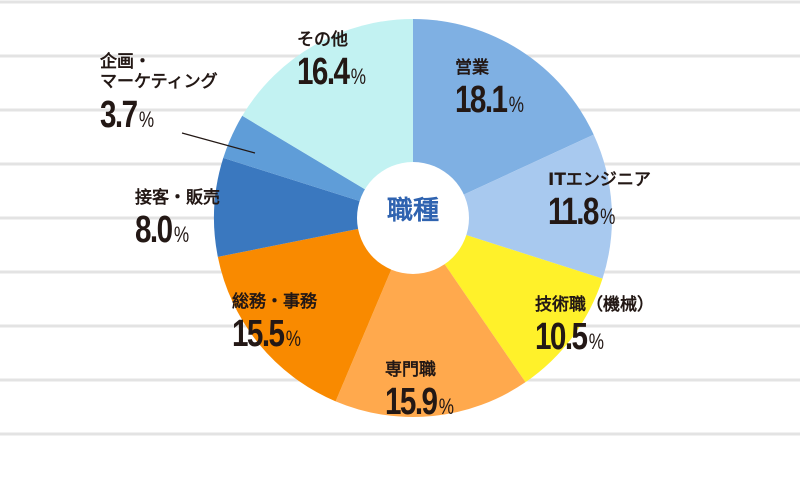  Describe the element at coordinates (412, 211) in the screenshot. I see `chart-title: 職種` at that location.